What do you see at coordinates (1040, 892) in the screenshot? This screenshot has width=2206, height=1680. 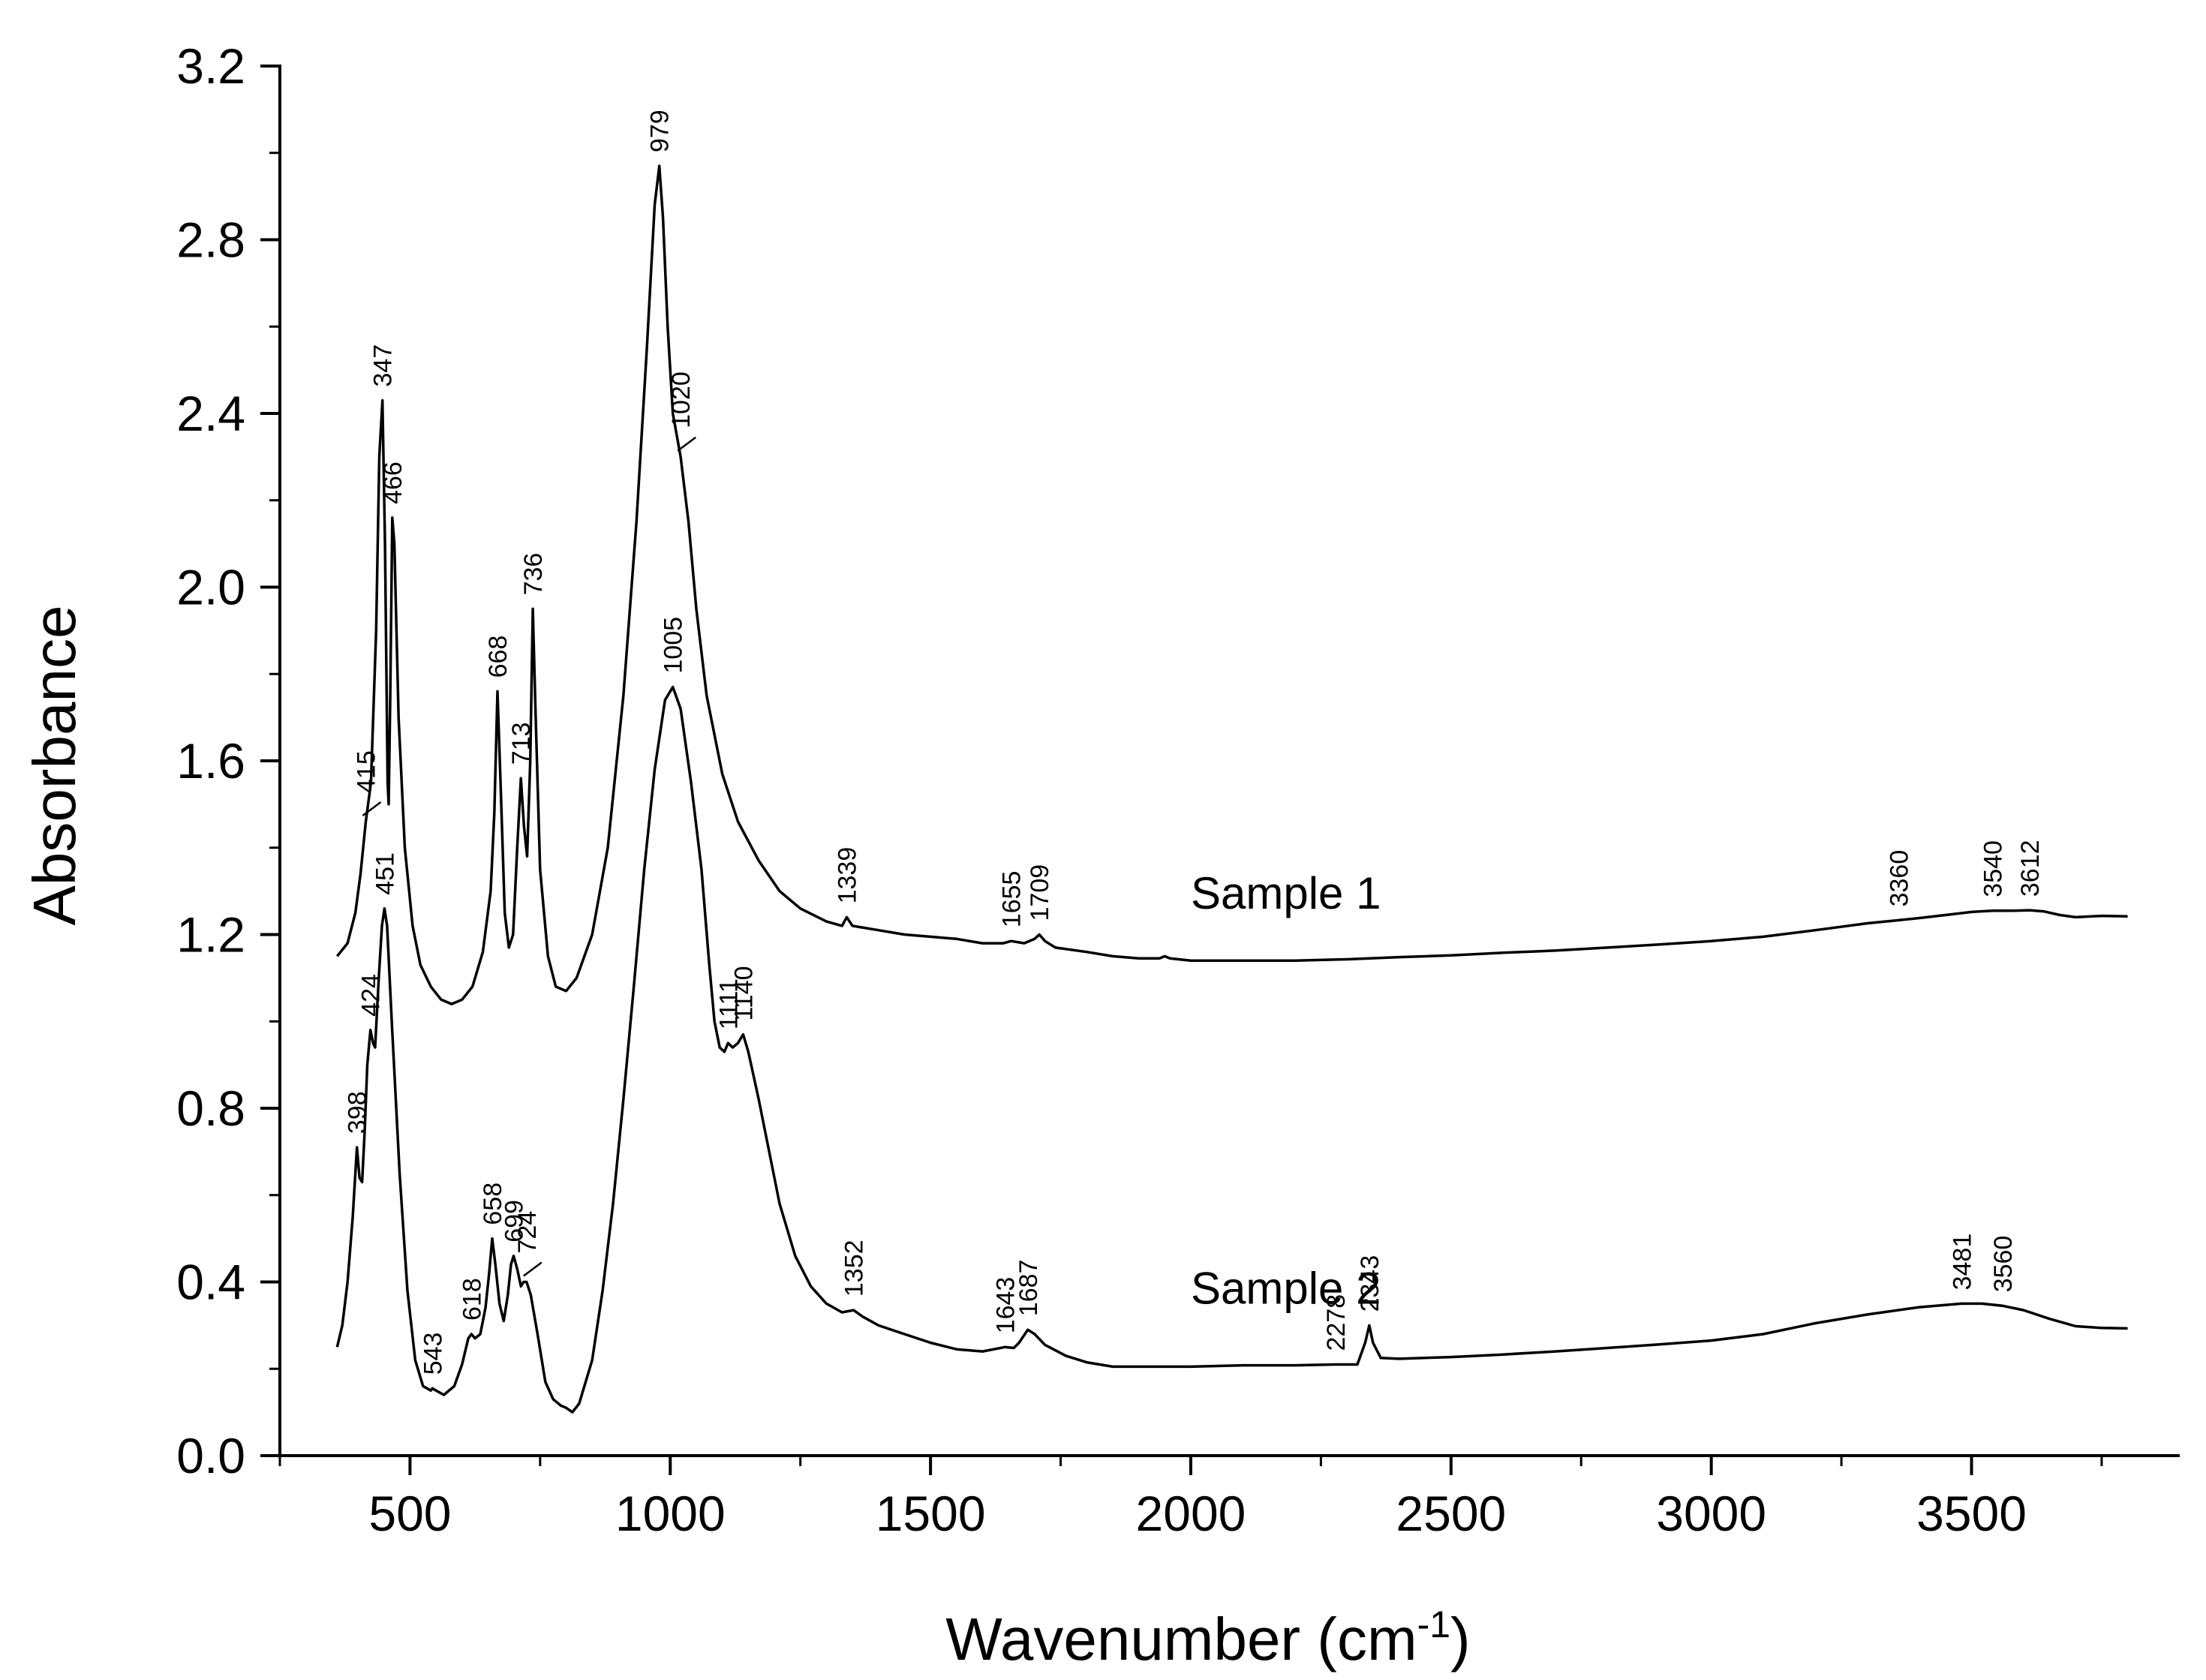 I see `peak-label-1709: 1709` at bounding box center [1040, 892].